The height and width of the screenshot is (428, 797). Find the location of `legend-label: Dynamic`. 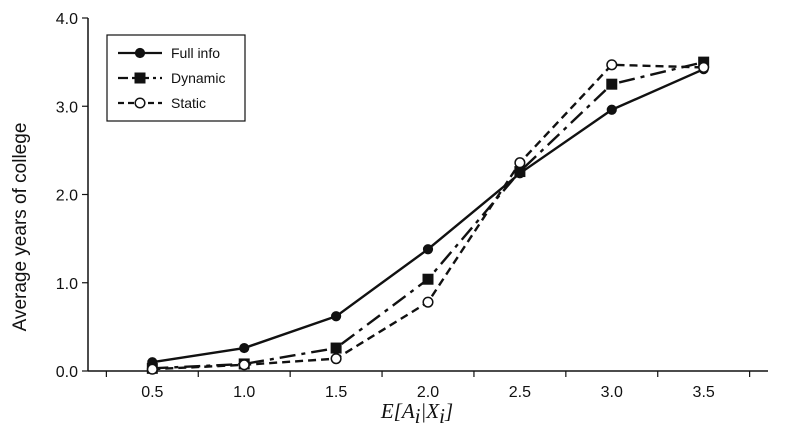

legend-label: Dynamic is located at coordinates (198, 78).